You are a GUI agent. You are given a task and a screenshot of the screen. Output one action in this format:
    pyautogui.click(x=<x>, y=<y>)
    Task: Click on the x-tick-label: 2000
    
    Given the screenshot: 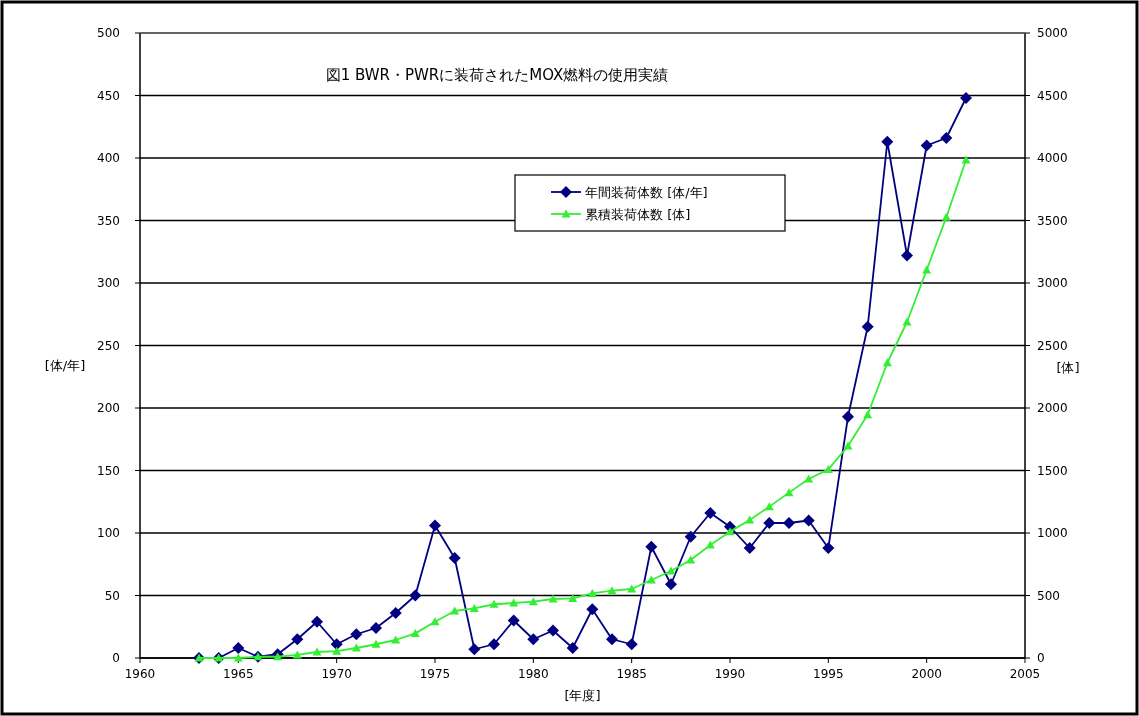 What is the action you would take?
    pyautogui.click(x=926, y=674)
    